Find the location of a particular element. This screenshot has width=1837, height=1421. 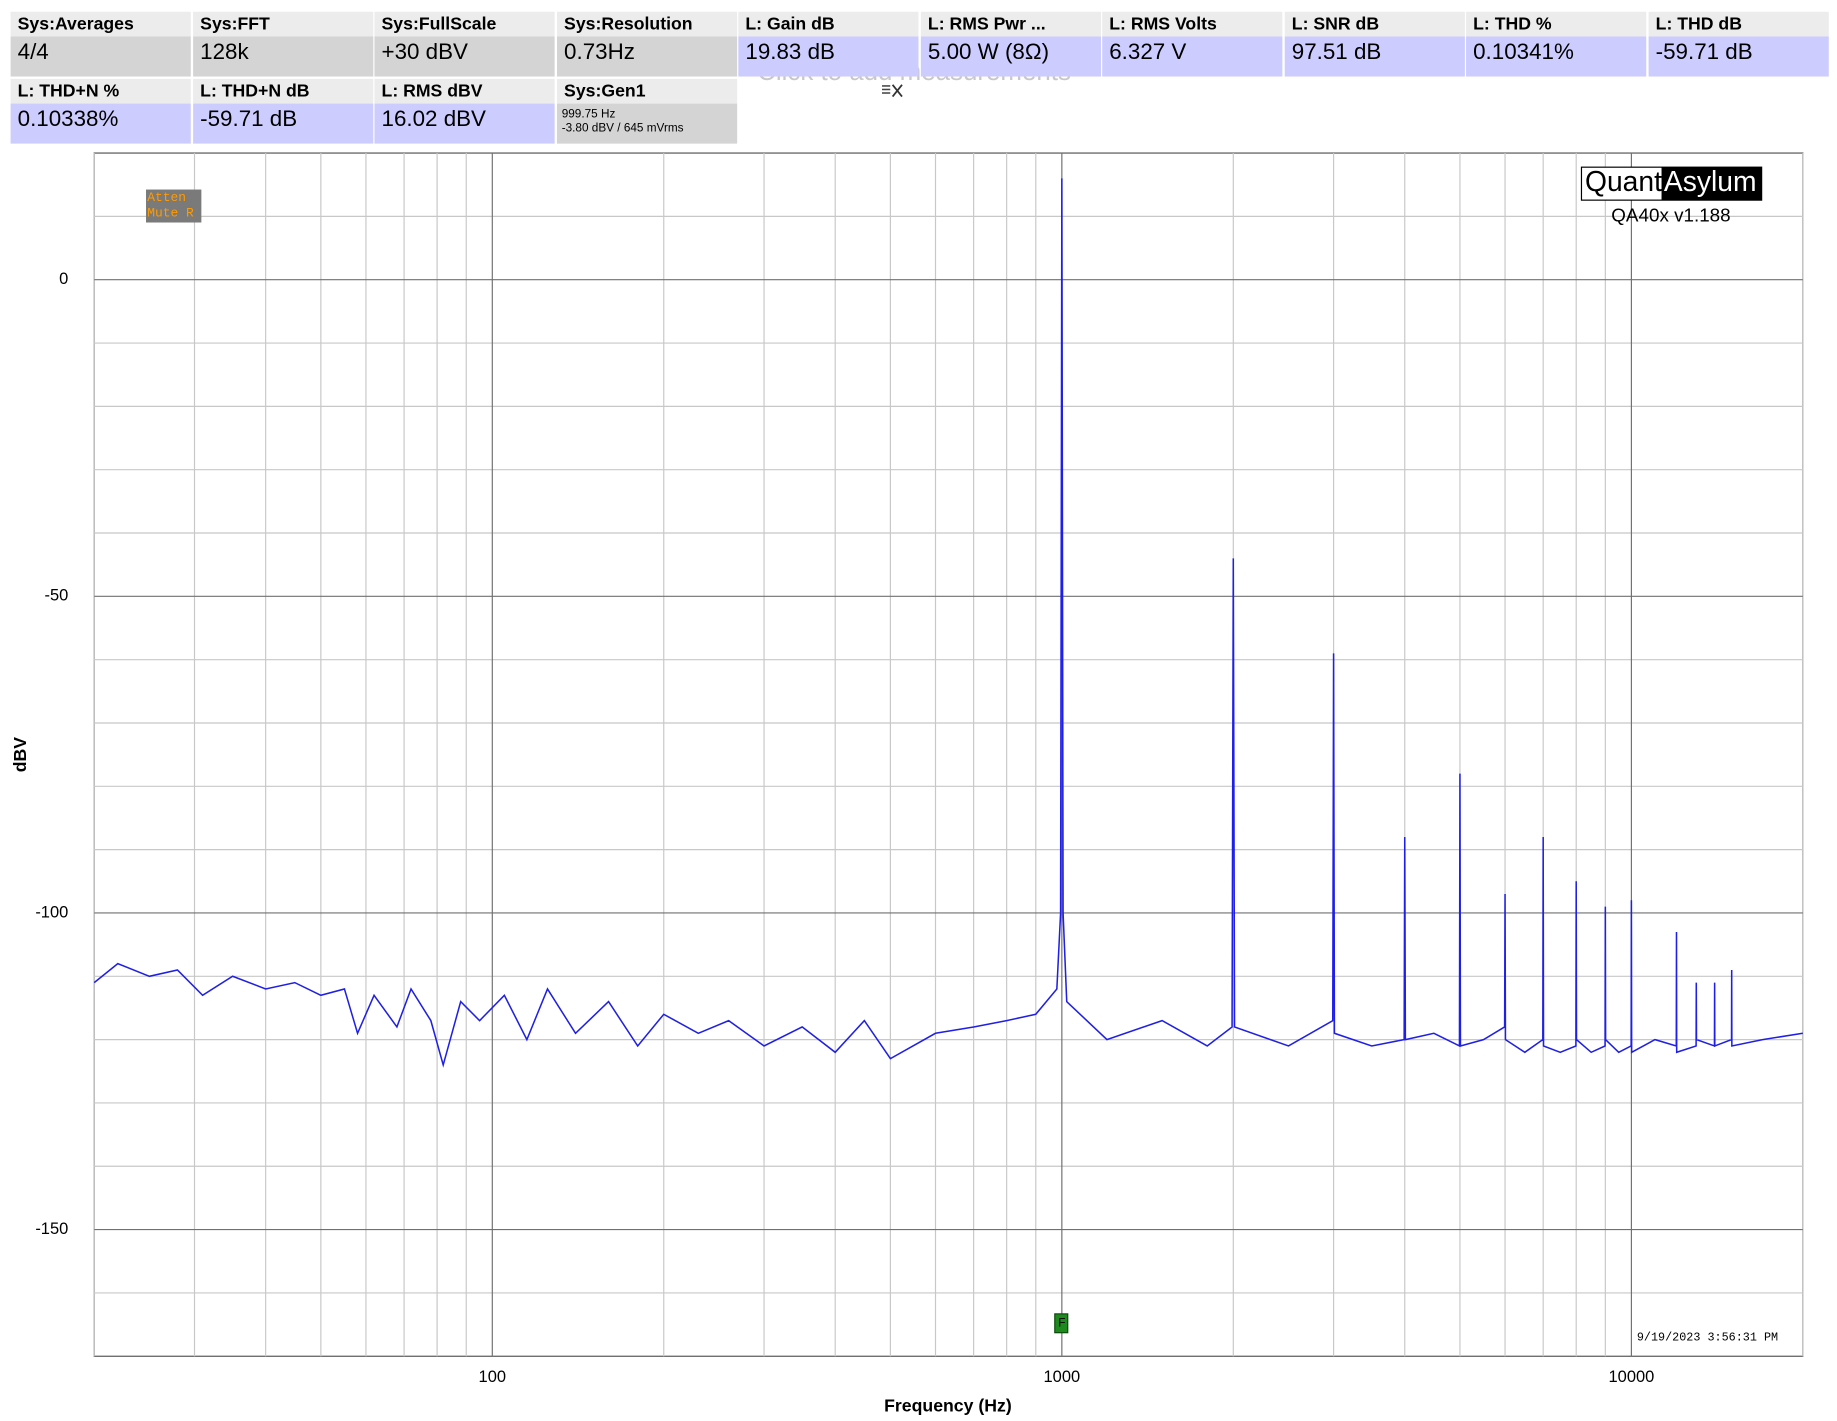

badge-text: Atten is located at coordinates (166, 197).